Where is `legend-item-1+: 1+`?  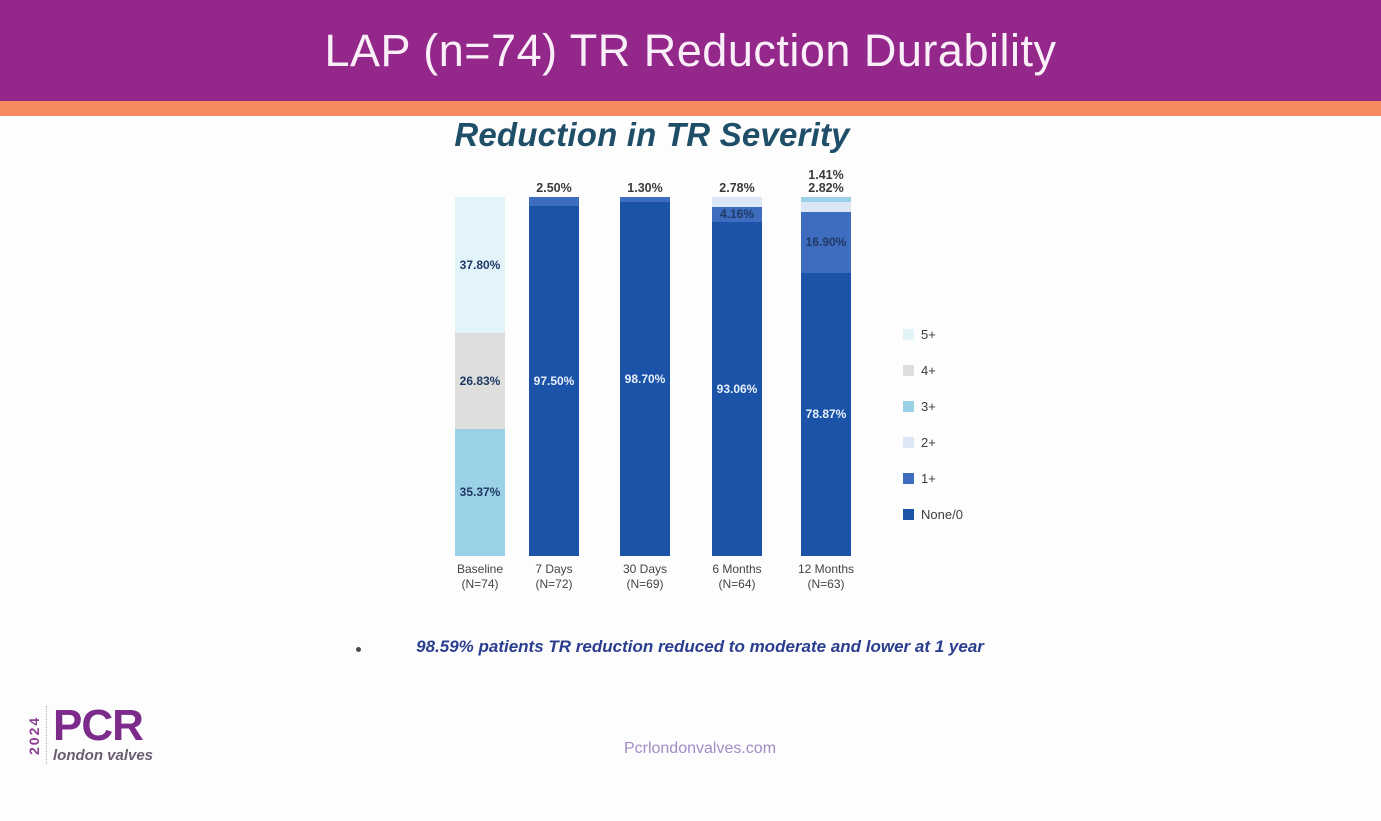
legend-item-1+: 1+ is located at coordinates (933, 478).